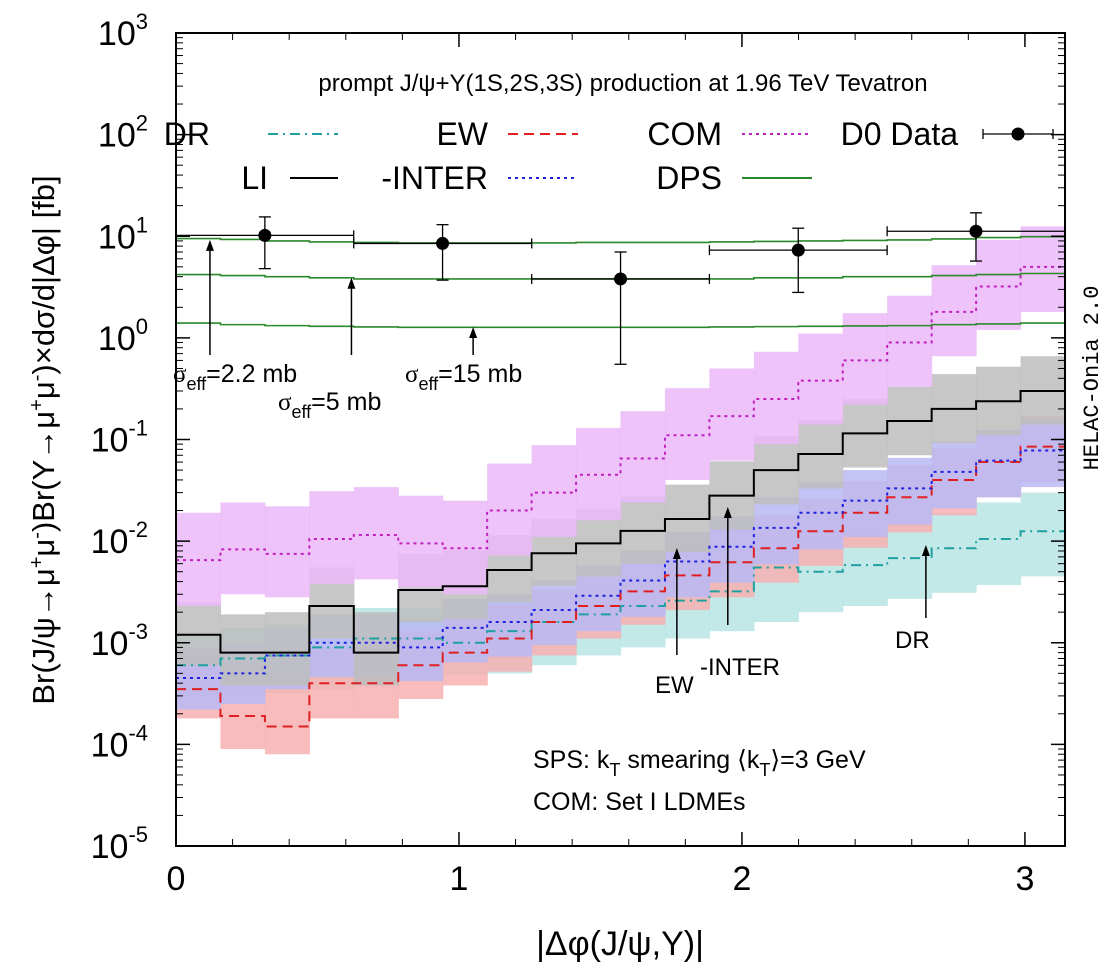 The height and width of the screenshot is (979, 1103). What do you see at coordinates (459, 879) in the screenshot?
I see `x-tick-label: 1` at bounding box center [459, 879].